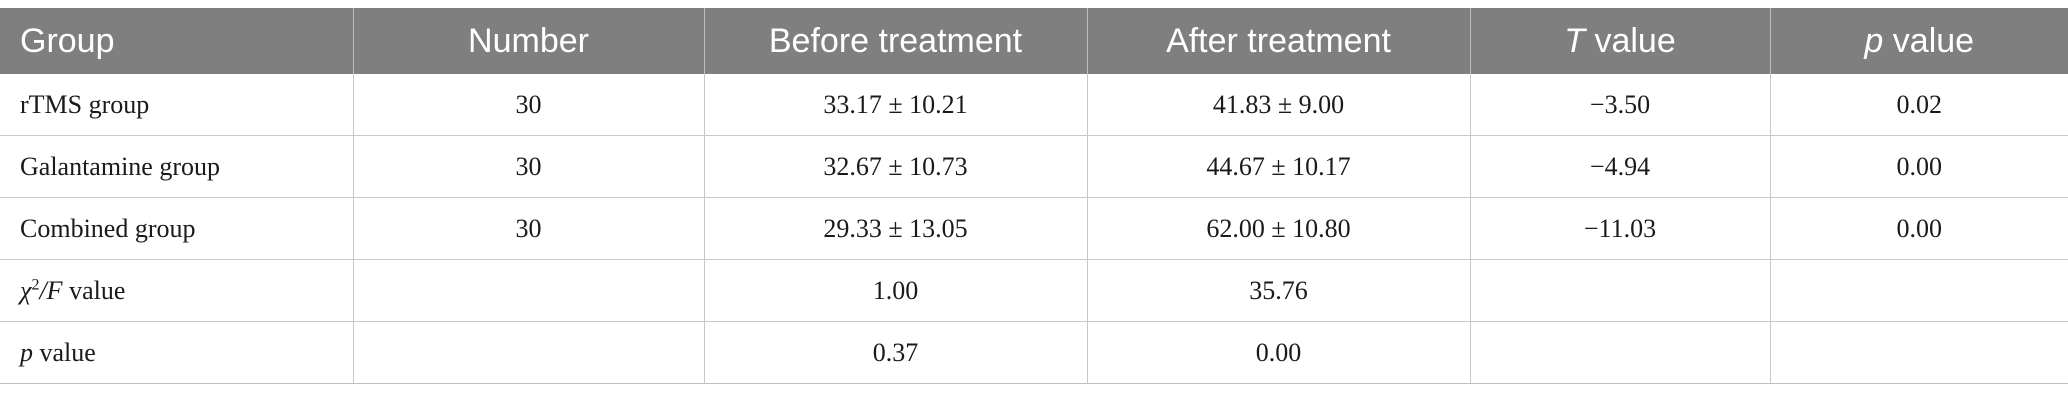  Describe the element at coordinates (26, 290) in the screenshot. I see `chi-symbol: χ` at that location.